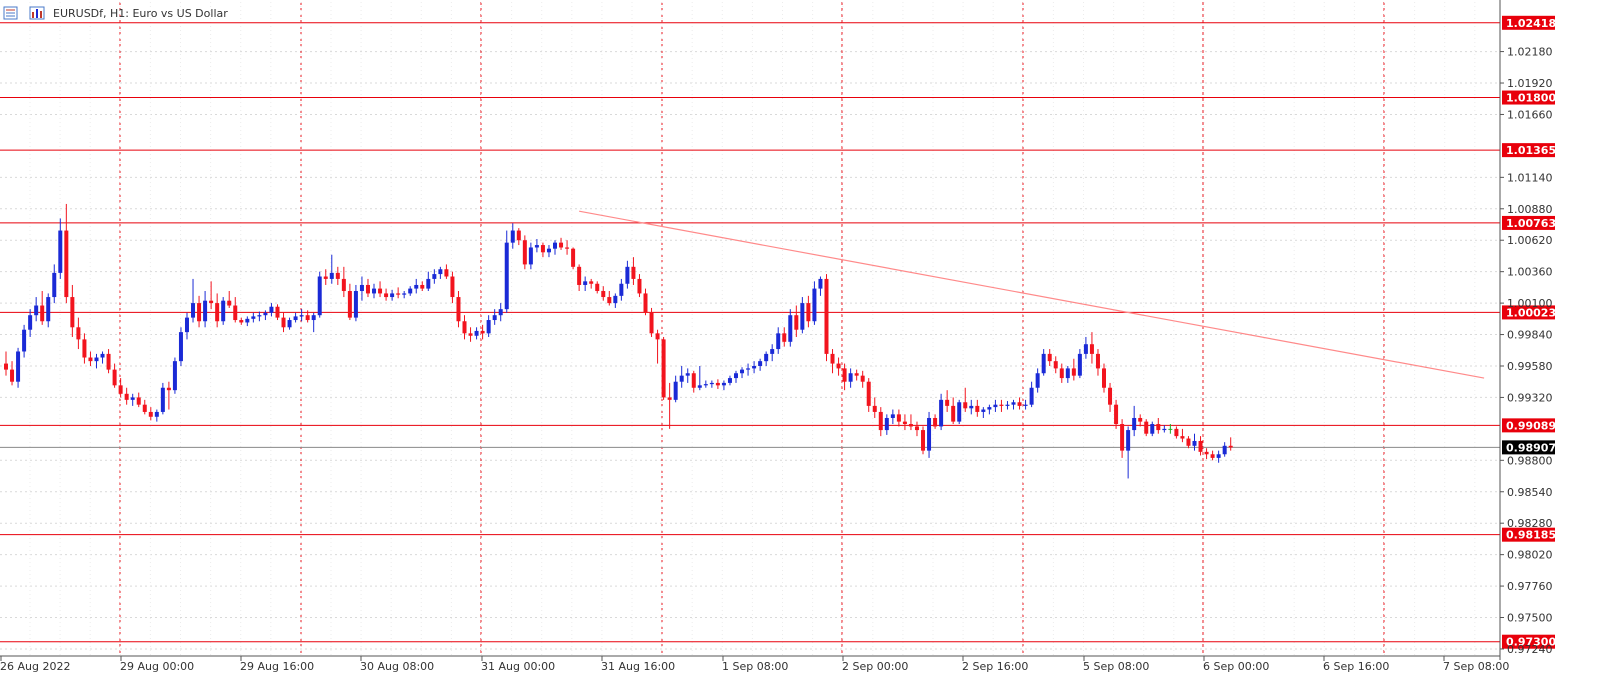 The height and width of the screenshot is (697, 1600). I want to click on time-tick-label: 1 Sep 08:00, so click(755, 666).